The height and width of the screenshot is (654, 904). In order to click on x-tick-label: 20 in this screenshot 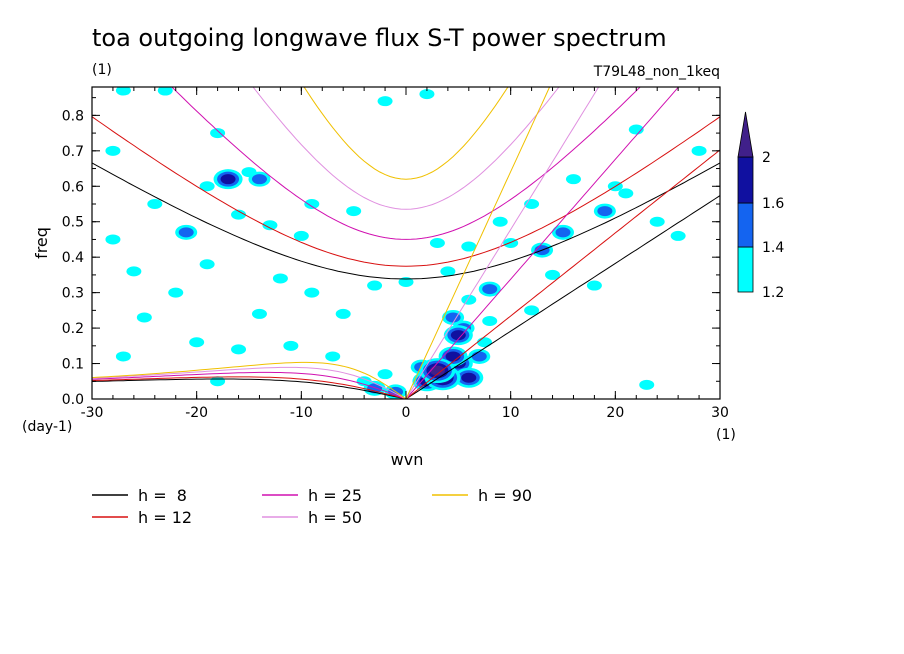, I will do `click(615, 413)`.